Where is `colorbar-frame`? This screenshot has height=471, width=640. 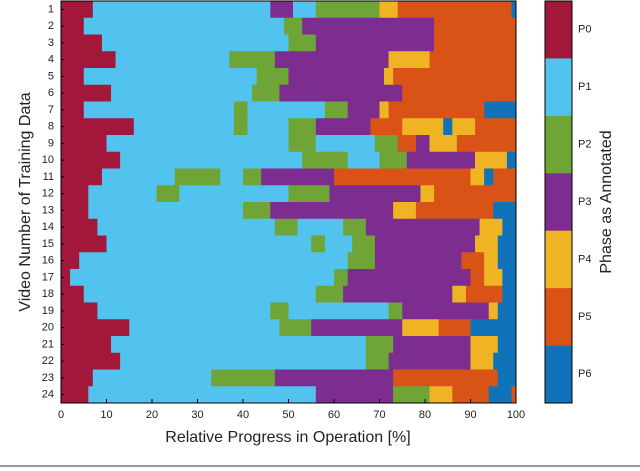 colorbar-frame is located at coordinates (558, 202).